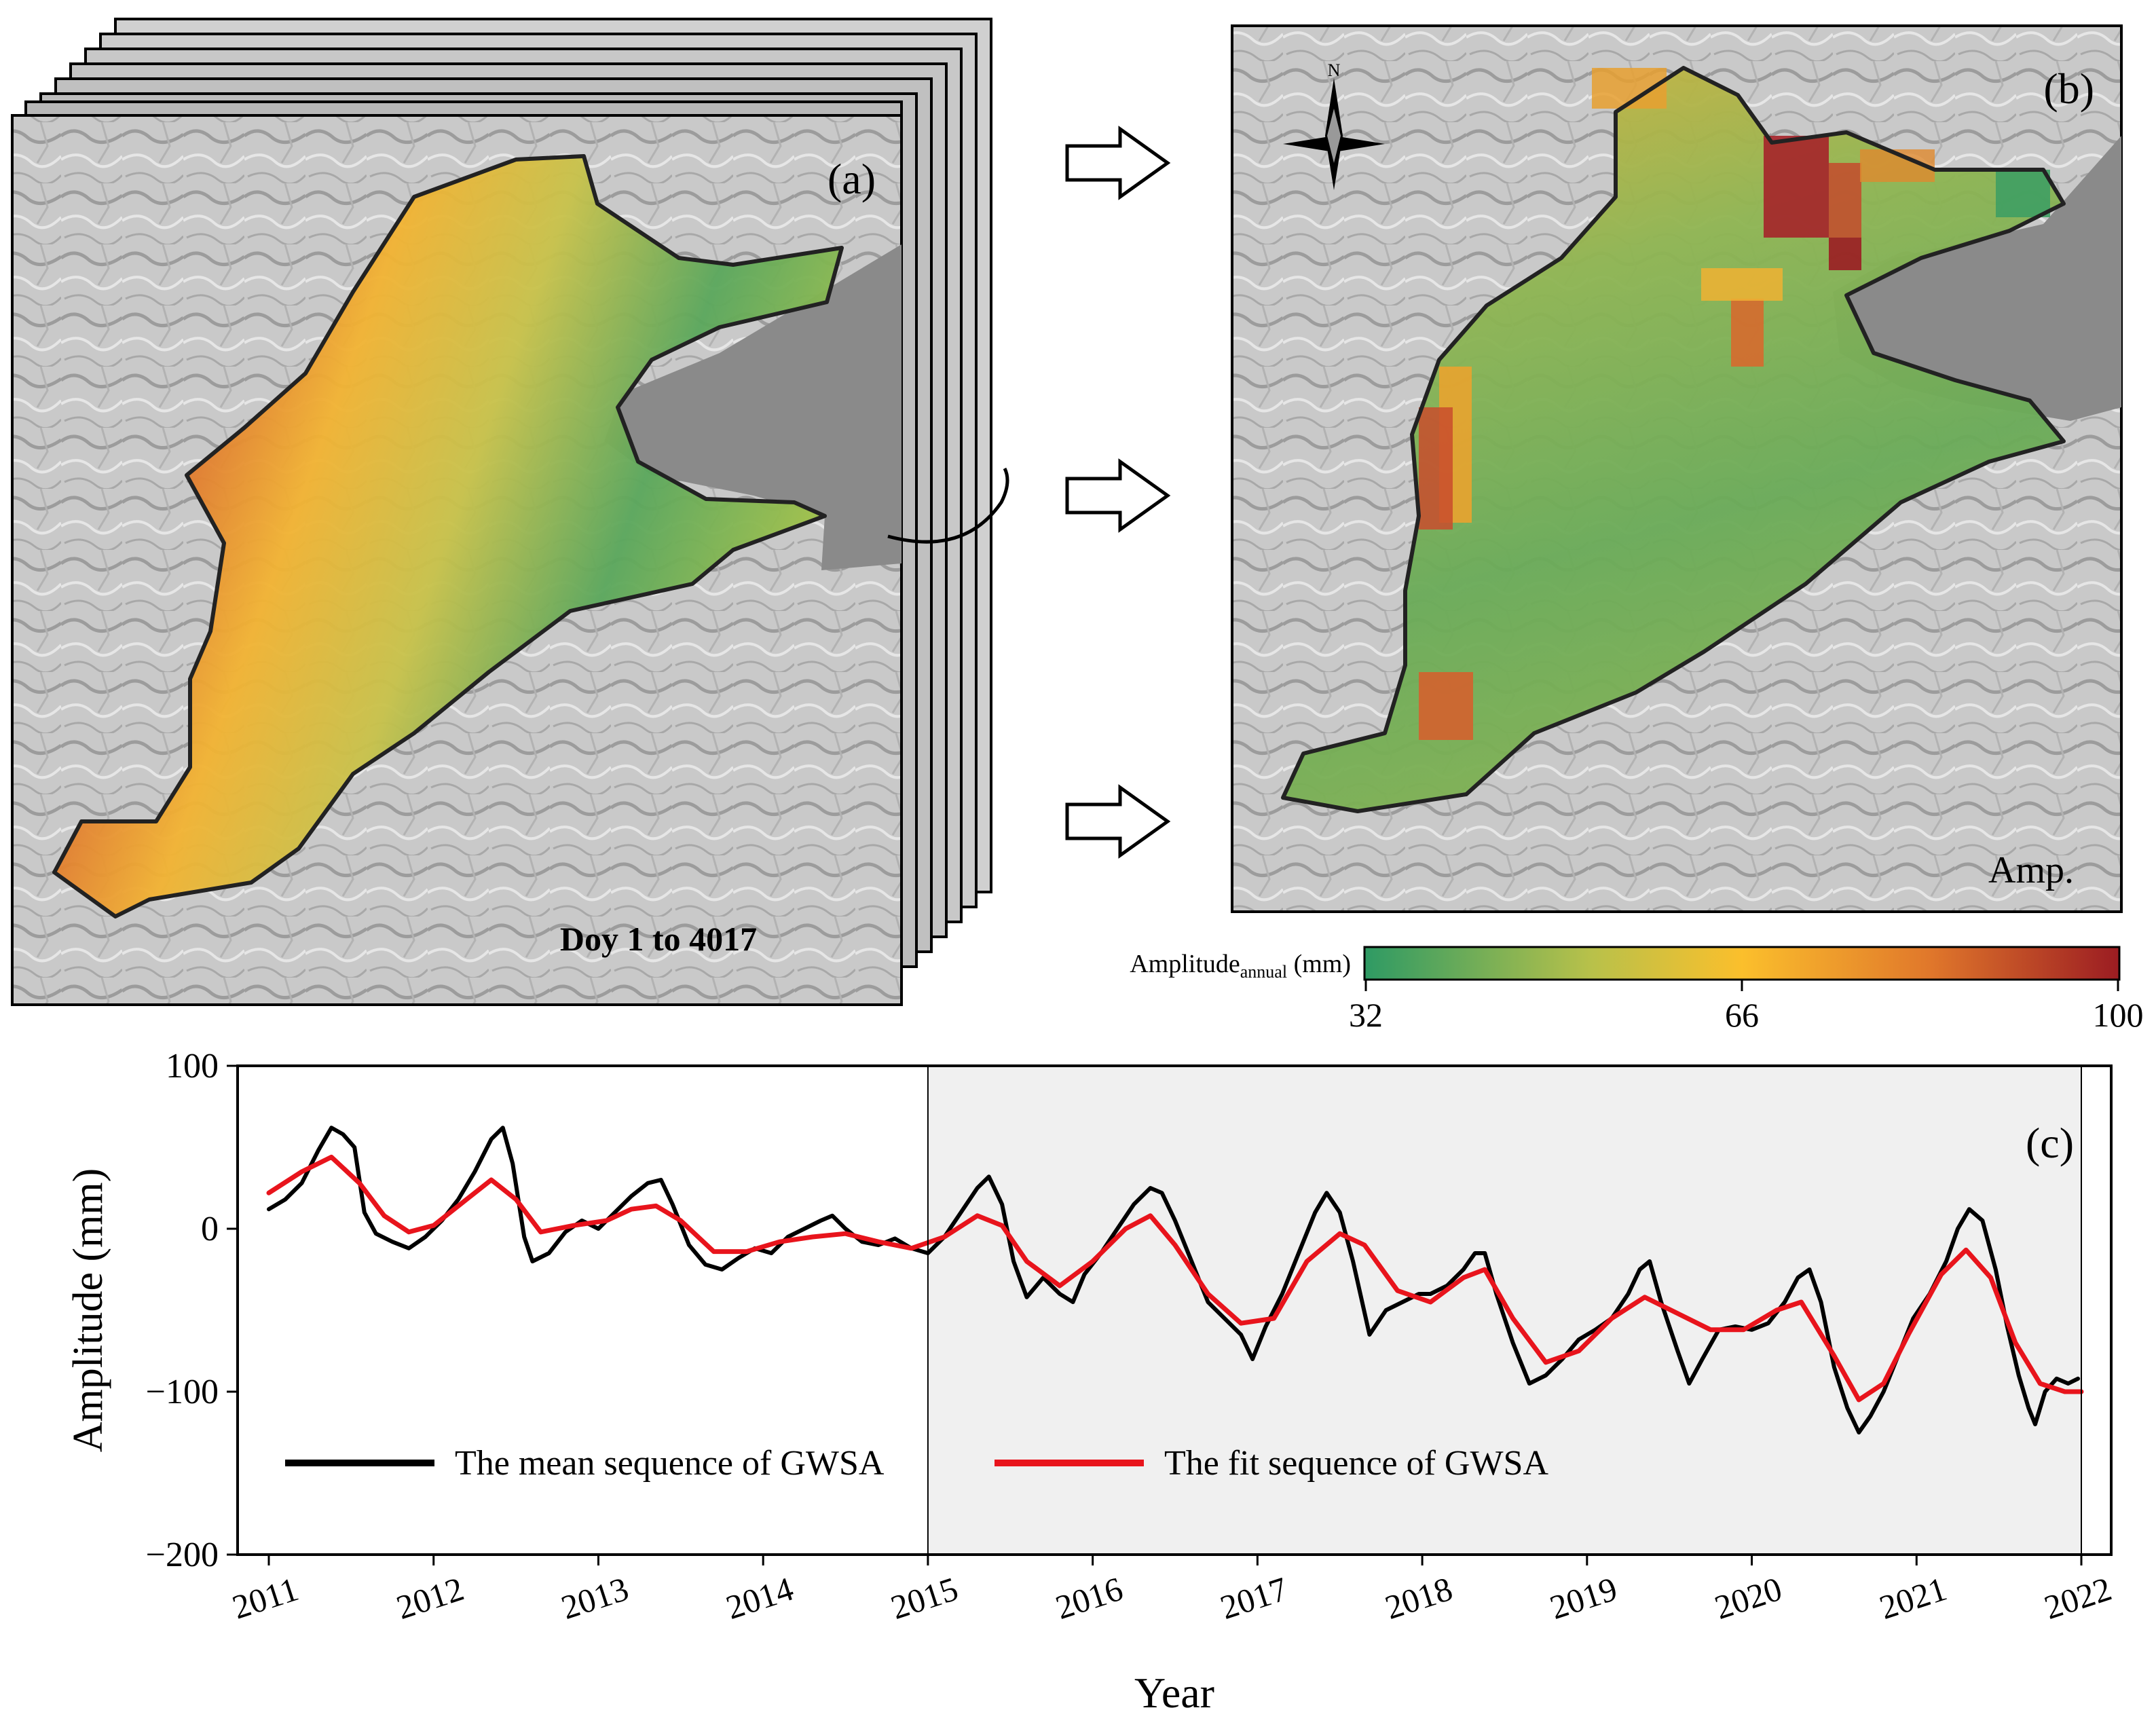 Image resolution: width=2156 pixels, height=1725 pixels. Describe the element at coordinates (1742, 963) in the screenshot. I see `colorbar-ramp` at that location.